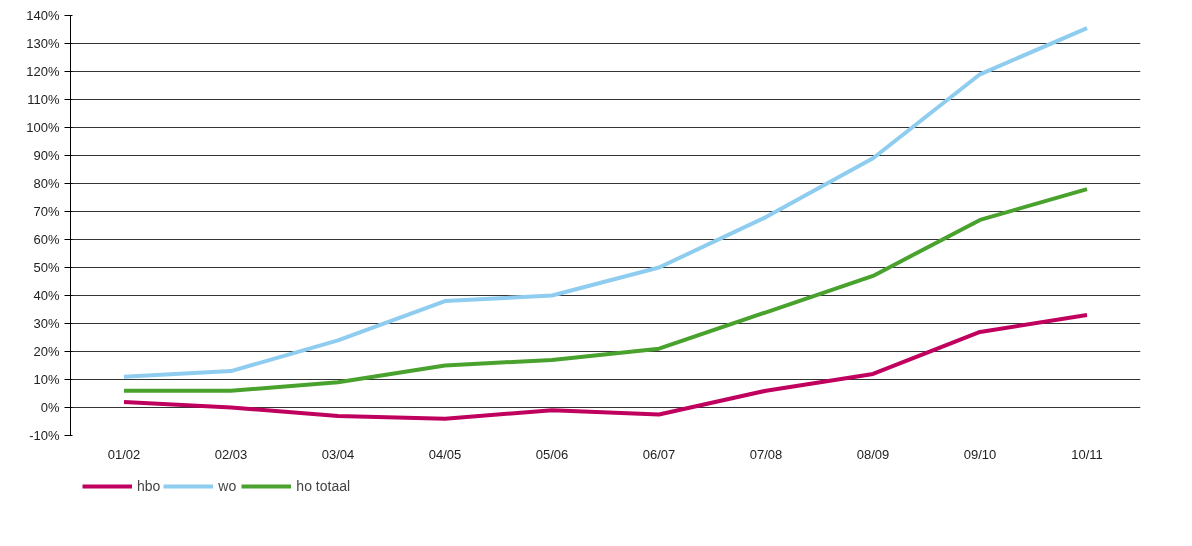 The height and width of the screenshot is (546, 1192). Describe the element at coordinates (445, 454) in the screenshot. I see `x-tick-label: 04/05` at that location.